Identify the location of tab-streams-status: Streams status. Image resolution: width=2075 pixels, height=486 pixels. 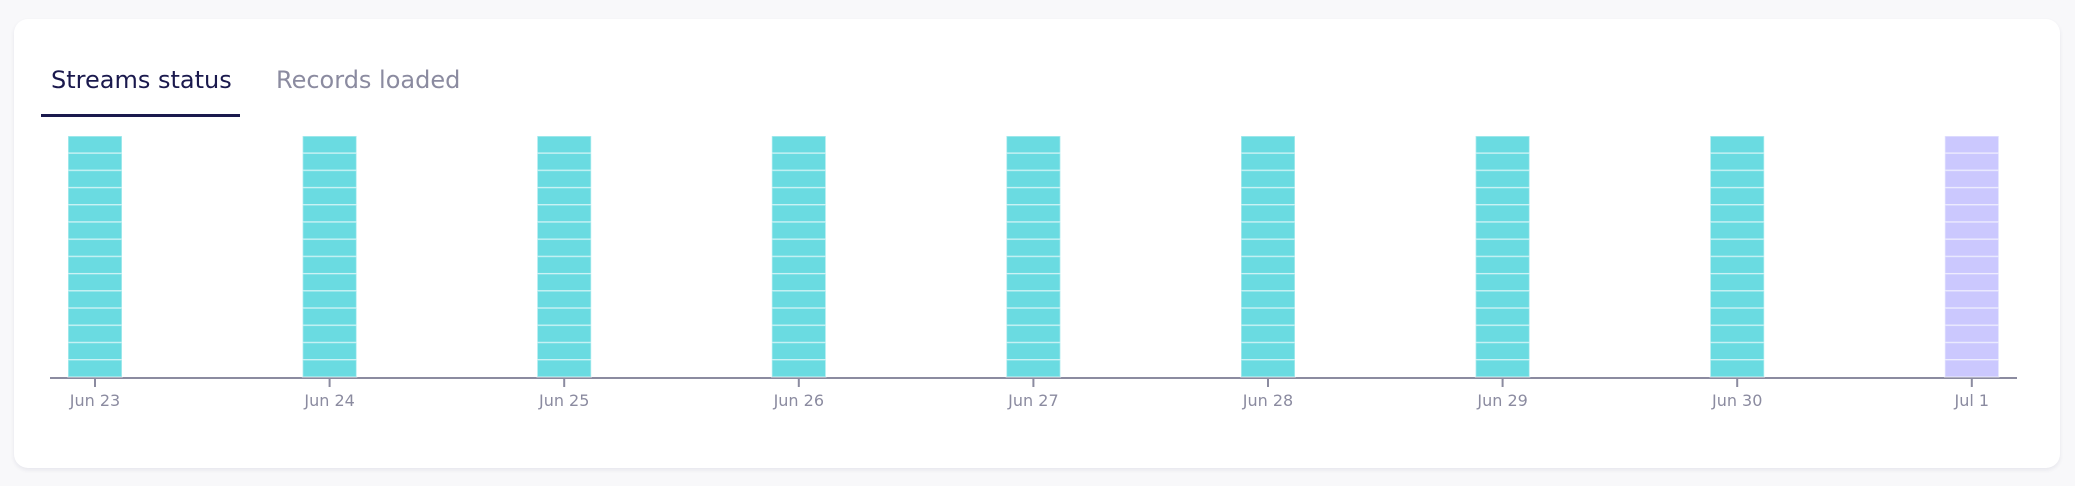
(141, 80).